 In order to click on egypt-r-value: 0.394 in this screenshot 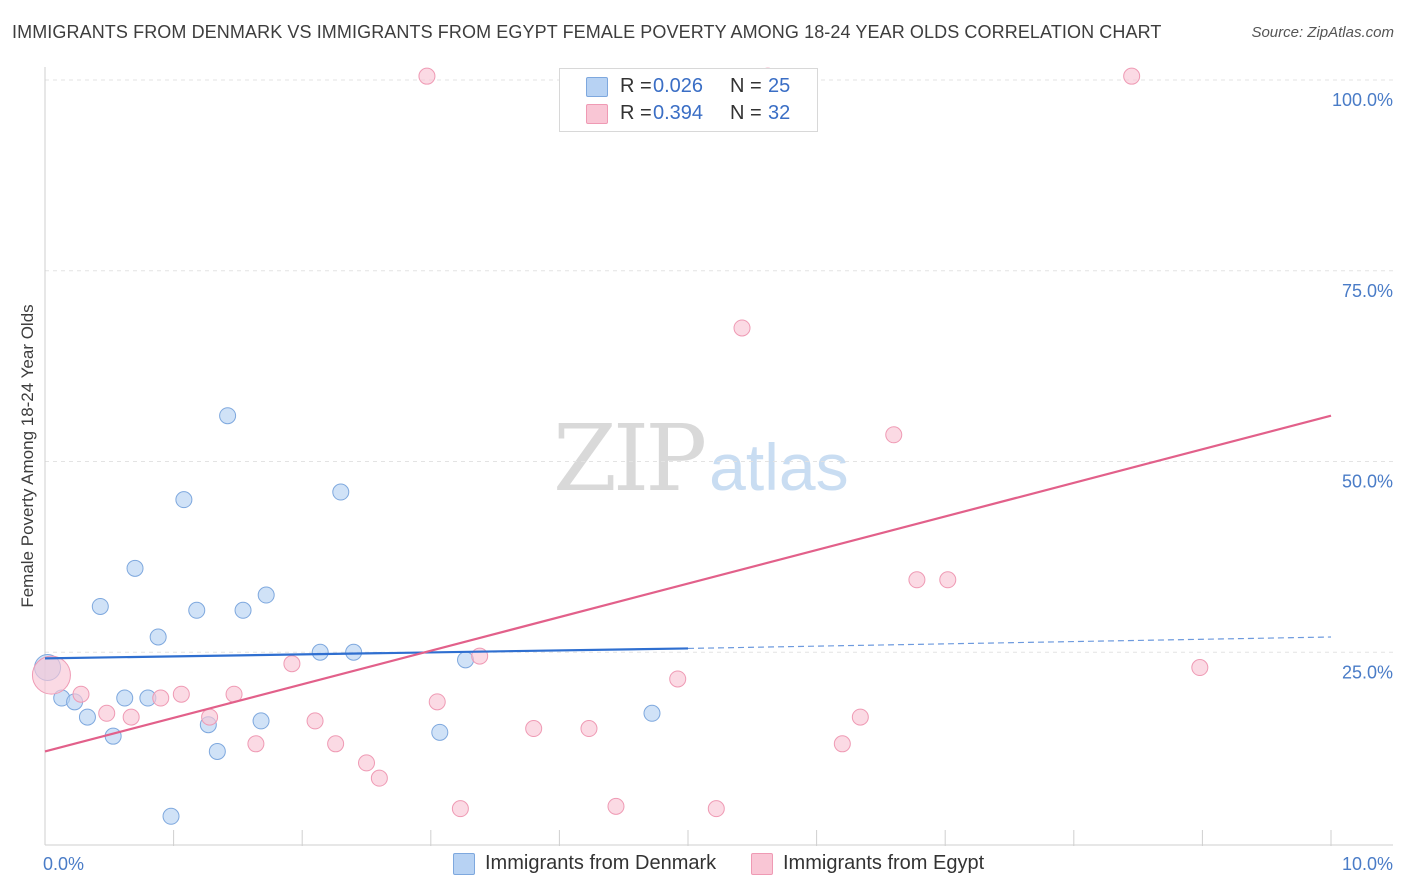, I will do `click(678, 113)`.